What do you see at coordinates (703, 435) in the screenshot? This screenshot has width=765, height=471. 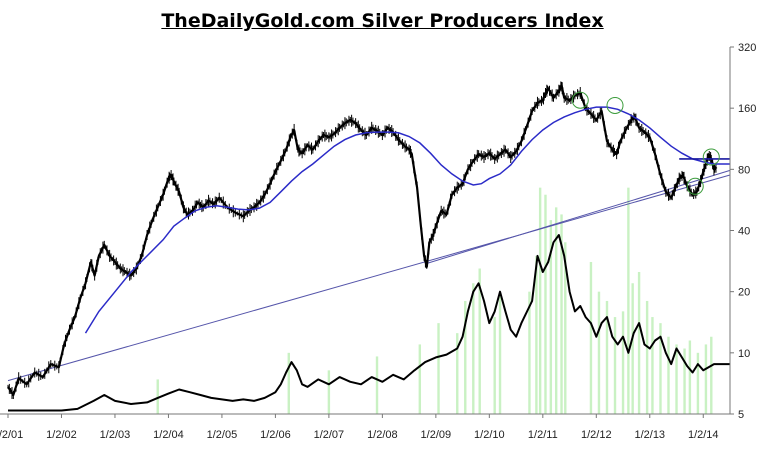 I see `x-tick-label: 1/2/14` at bounding box center [703, 435].